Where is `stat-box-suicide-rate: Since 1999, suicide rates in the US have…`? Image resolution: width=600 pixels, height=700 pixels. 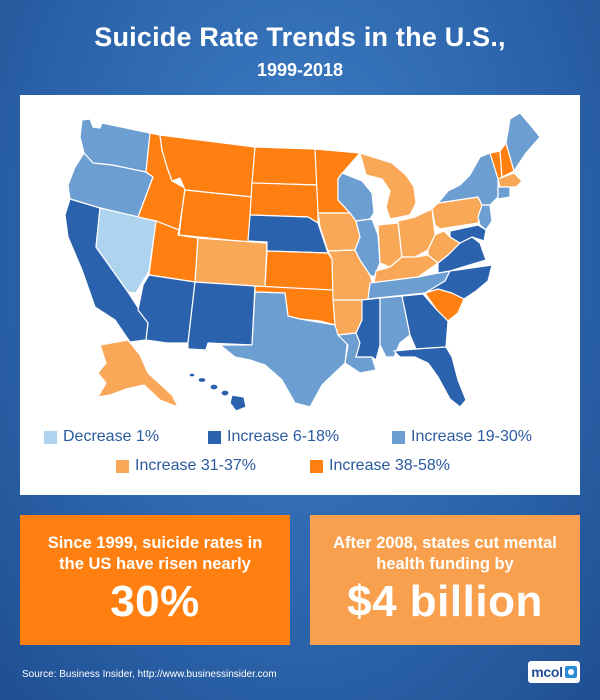
stat-box-suicide-rate: Since 1999, suicide rates in the US have… is located at coordinates (155, 580).